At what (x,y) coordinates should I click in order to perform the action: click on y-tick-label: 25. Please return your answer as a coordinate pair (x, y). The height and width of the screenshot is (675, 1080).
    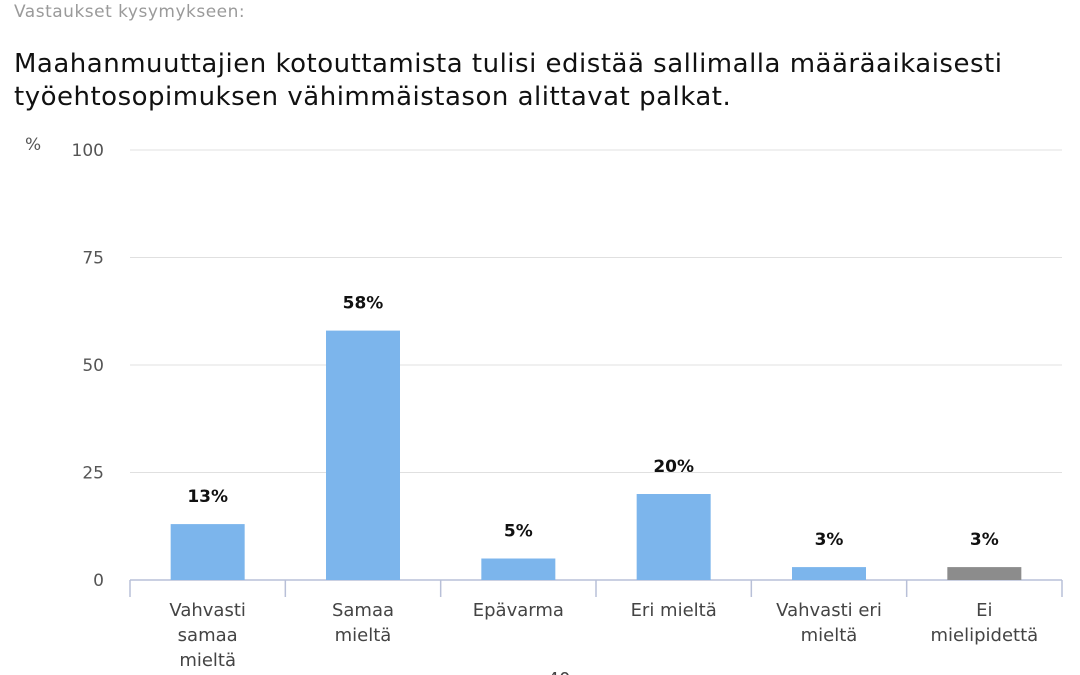
    Looking at the image, I should click on (93, 474).